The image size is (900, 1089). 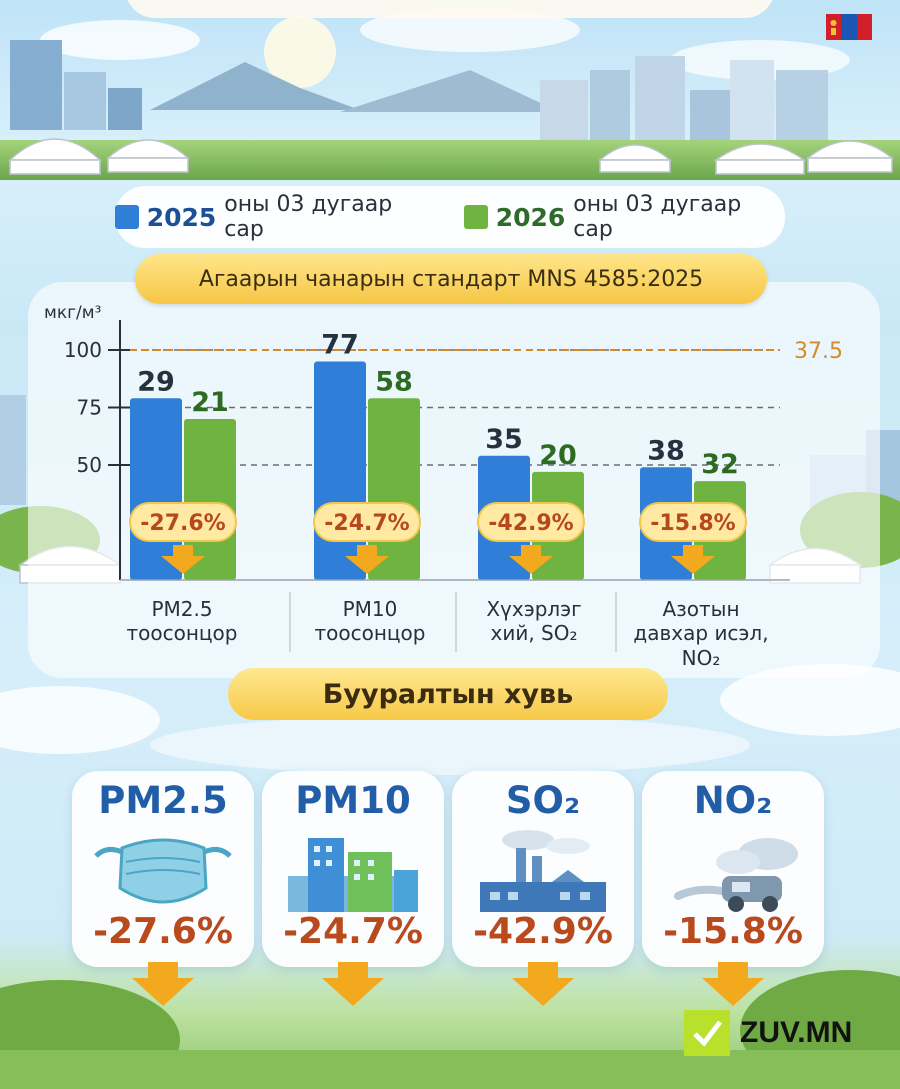 I want to click on checkmark-icon, so click(x=707, y=1033).